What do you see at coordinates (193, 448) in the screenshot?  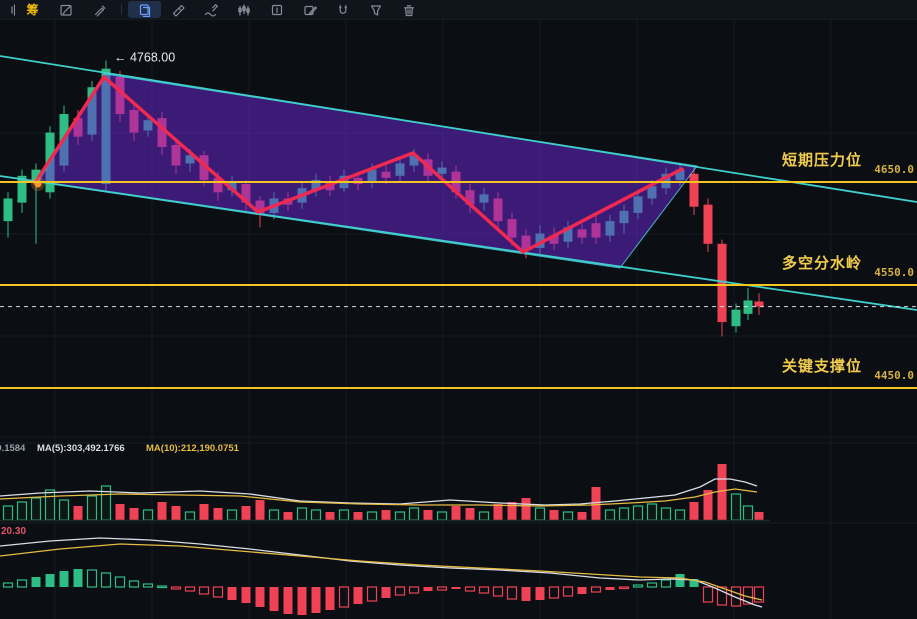 I see `volume-ma10-label: MA(10):212,190.0751` at bounding box center [193, 448].